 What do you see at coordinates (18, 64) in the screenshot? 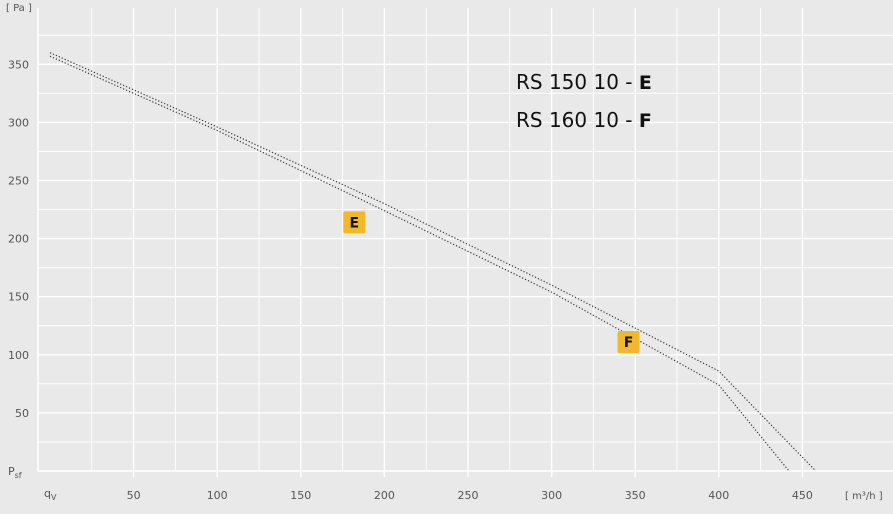
I see `y-tick-label: 350` at bounding box center [18, 64].